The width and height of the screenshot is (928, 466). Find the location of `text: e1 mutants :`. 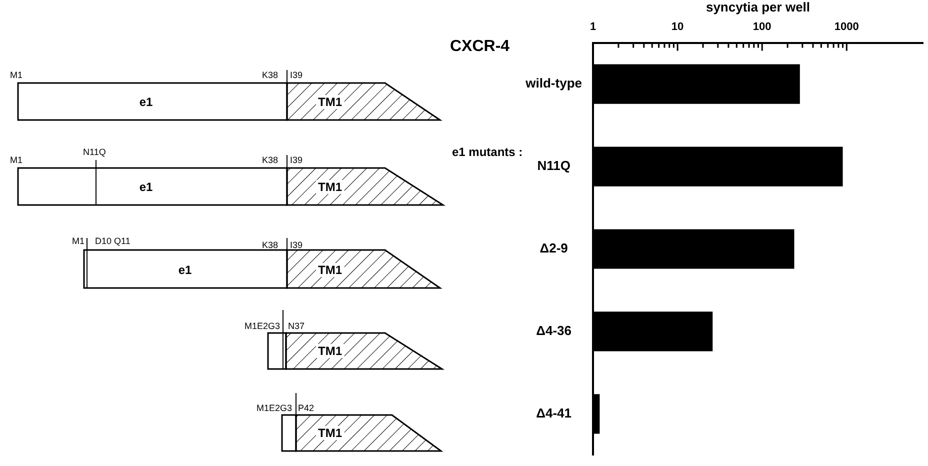

text: e1 mutants : is located at coordinates (487, 152).